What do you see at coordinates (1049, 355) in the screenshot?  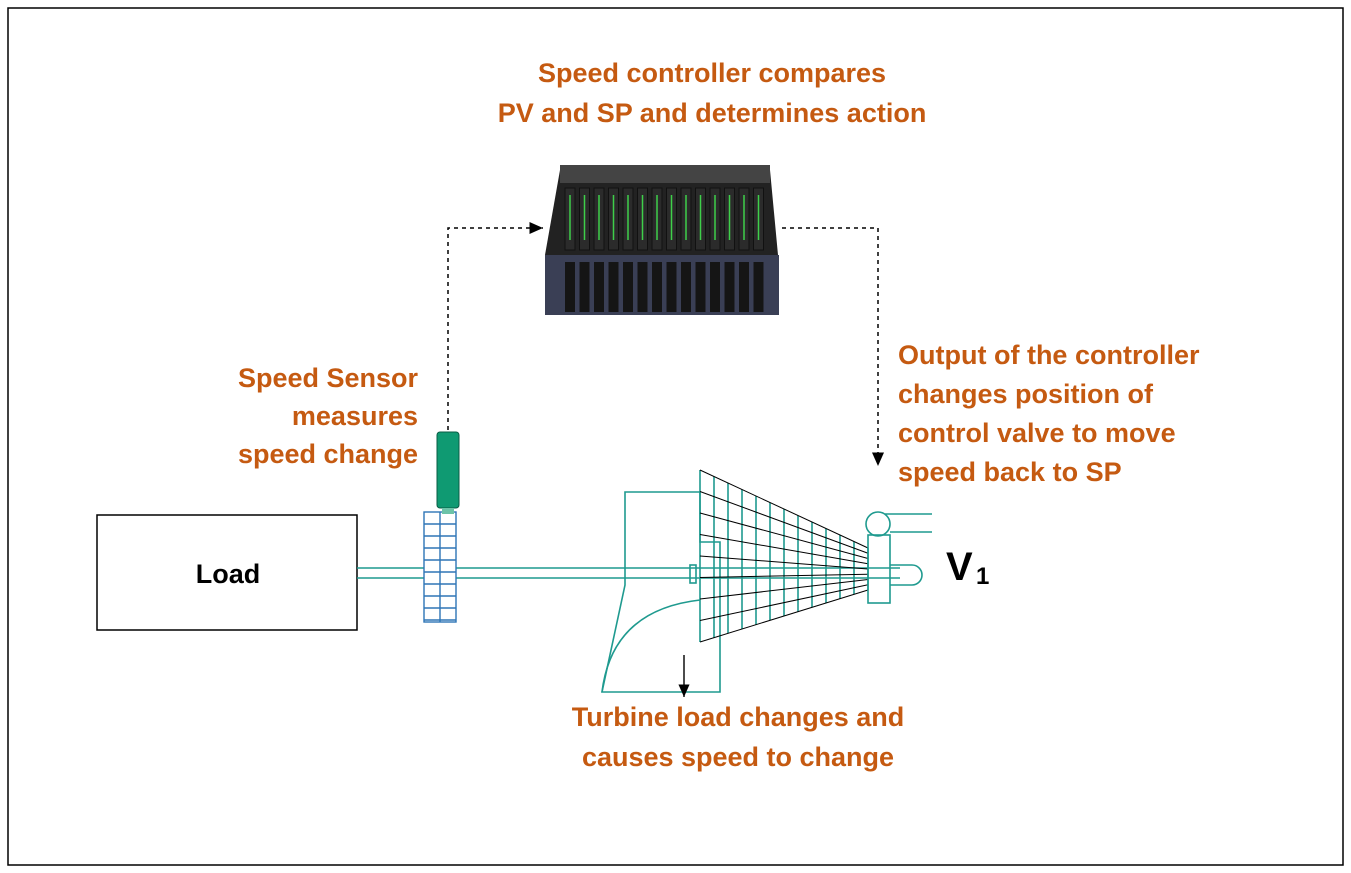 I see `output-label: Output of the controller` at bounding box center [1049, 355].